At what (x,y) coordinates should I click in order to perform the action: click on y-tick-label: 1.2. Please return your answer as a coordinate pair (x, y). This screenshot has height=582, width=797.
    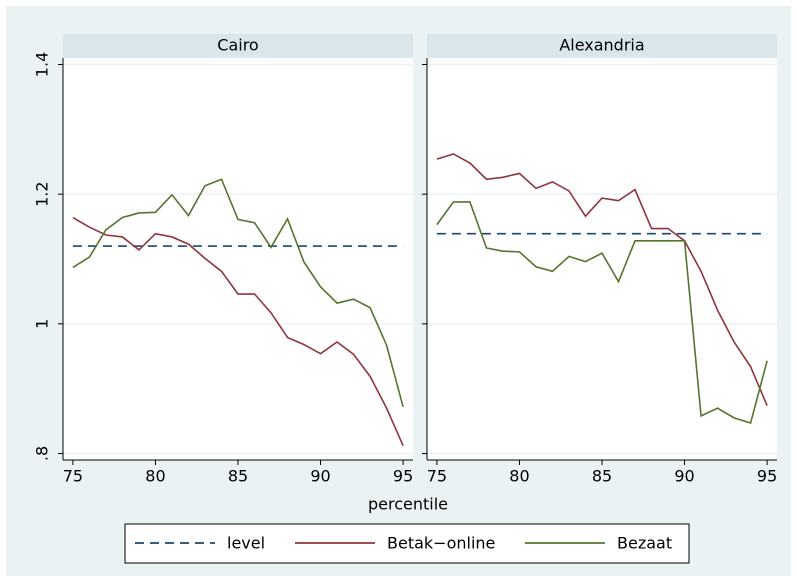
    Looking at the image, I should click on (42, 193).